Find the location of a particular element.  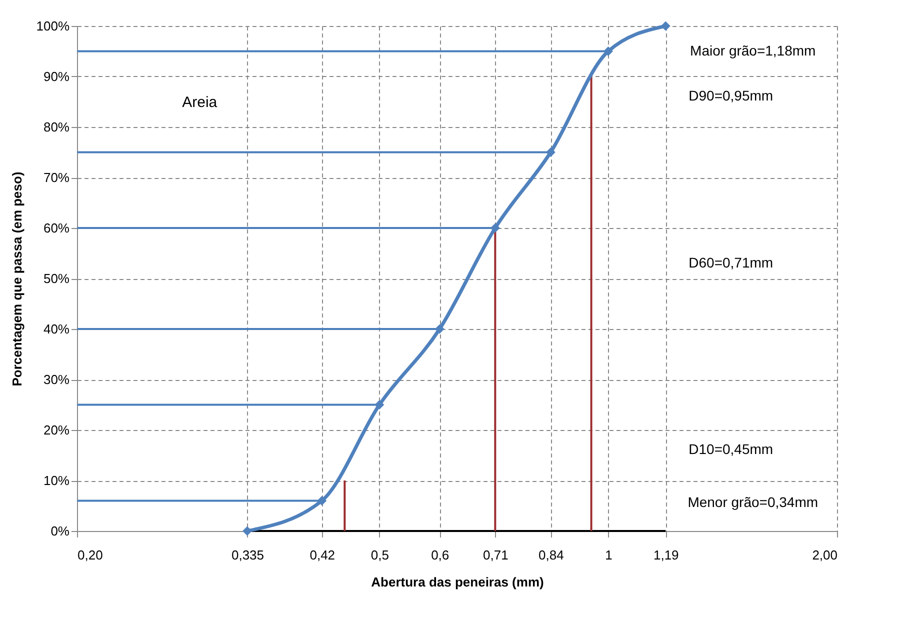

y-tick-label: 50% is located at coordinates (56, 278).